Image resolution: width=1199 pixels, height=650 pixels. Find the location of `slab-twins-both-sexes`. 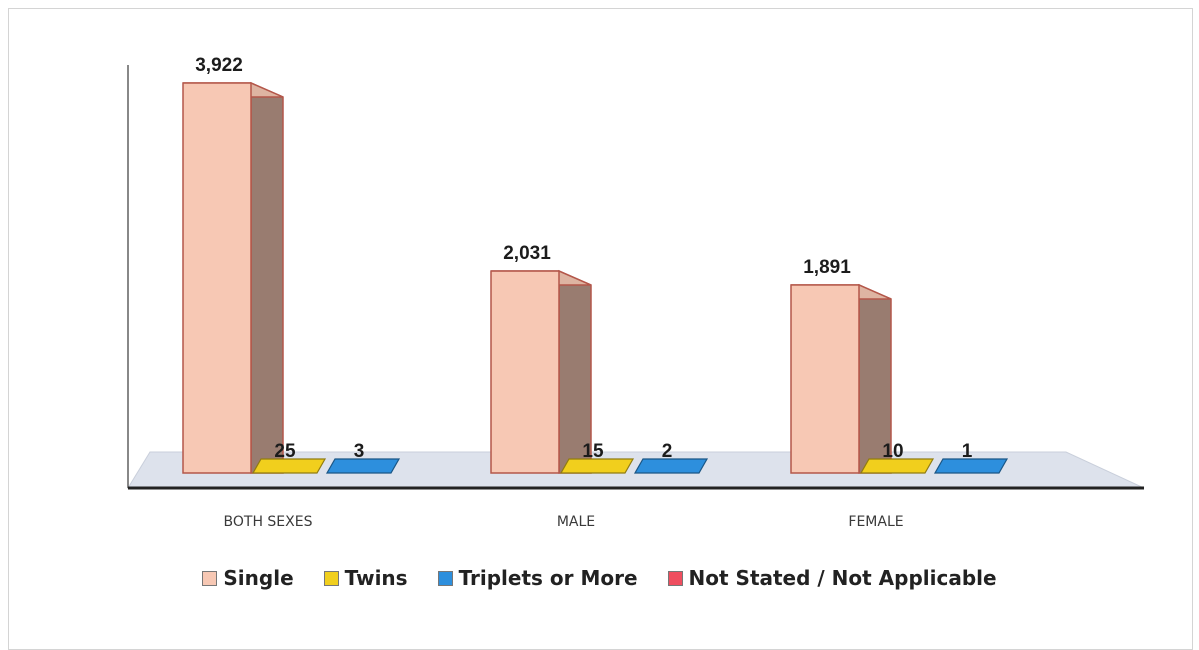

slab-twins-both-sexes is located at coordinates (289, 466).